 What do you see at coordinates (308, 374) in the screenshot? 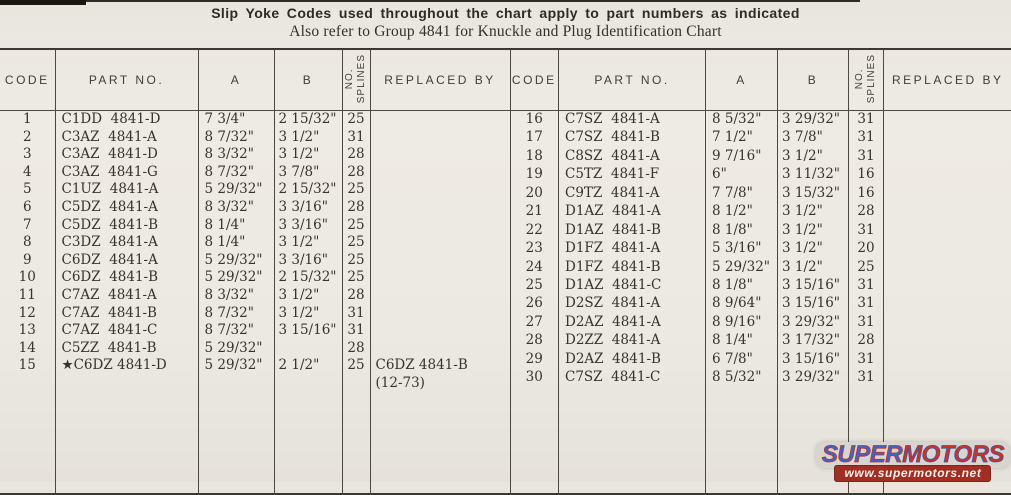
I see `cell-b: 2 1/2"` at bounding box center [308, 374].